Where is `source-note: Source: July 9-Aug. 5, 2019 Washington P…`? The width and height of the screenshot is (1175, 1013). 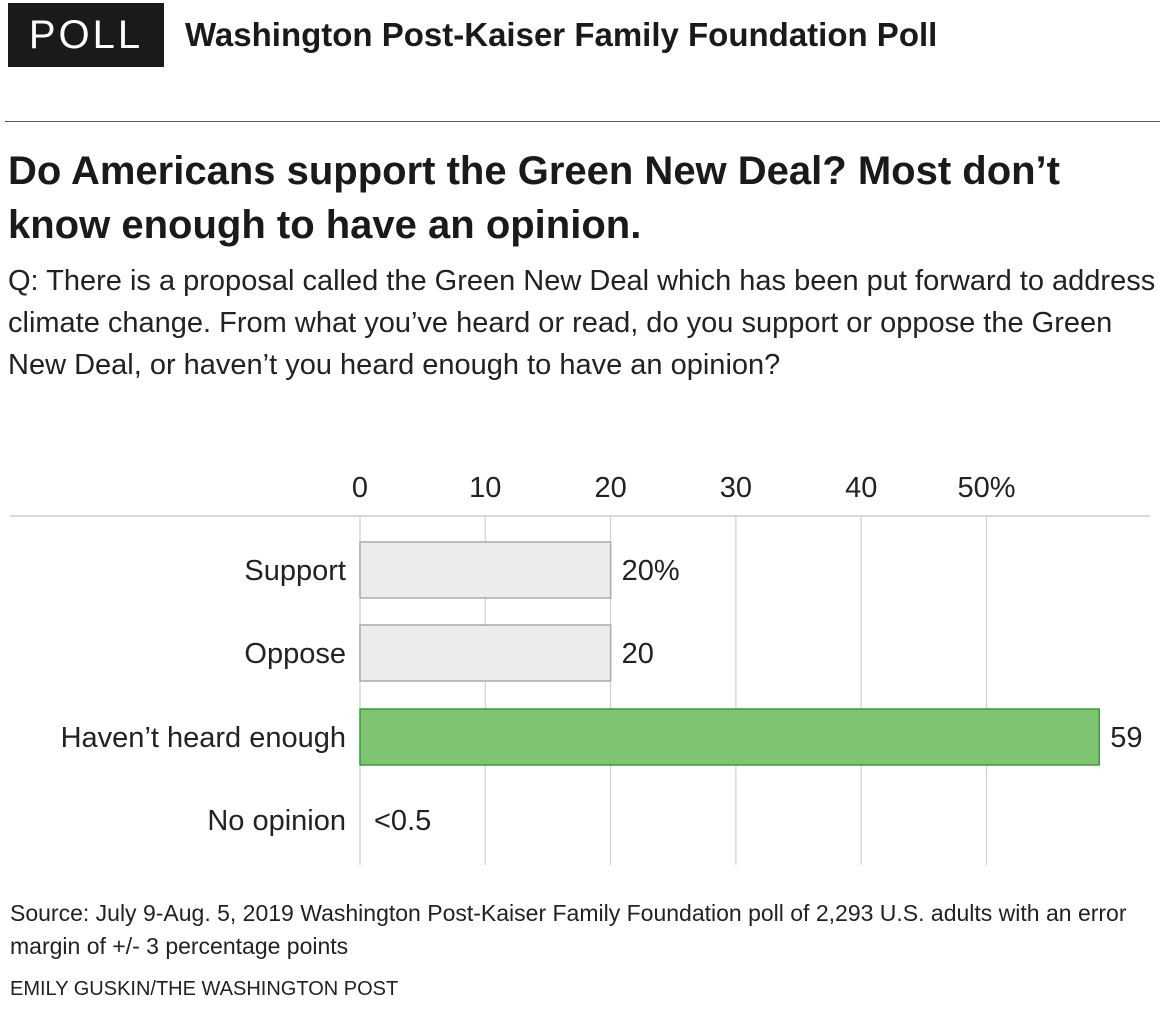 source-note: Source: July 9-Aug. 5, 2019 Washington P… is located at coordinates (568, 929).